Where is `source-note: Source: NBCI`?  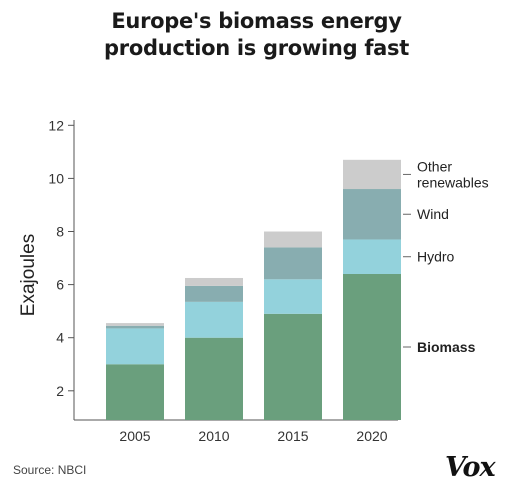
source-note: Source: NBCI is located at coordinates (50, 470).